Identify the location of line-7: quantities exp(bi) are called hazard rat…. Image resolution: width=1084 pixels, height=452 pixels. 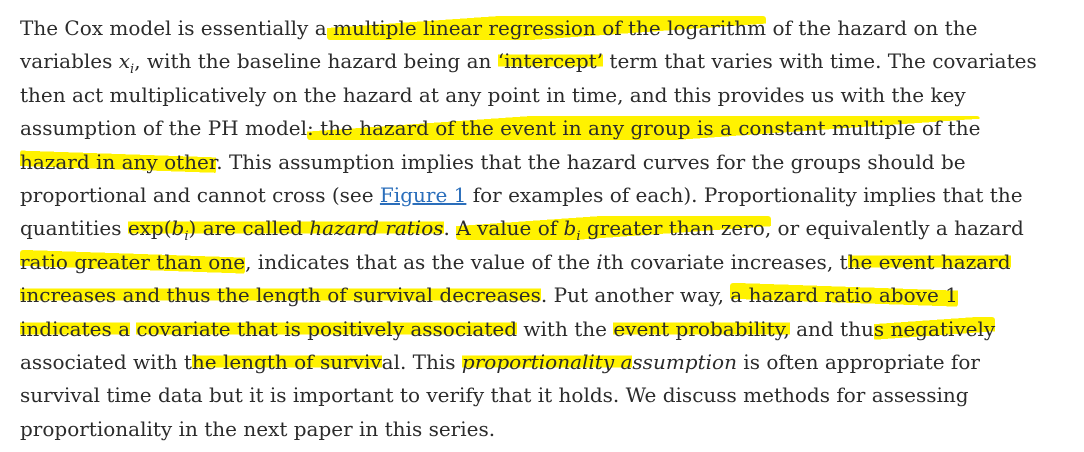
(545, 228).